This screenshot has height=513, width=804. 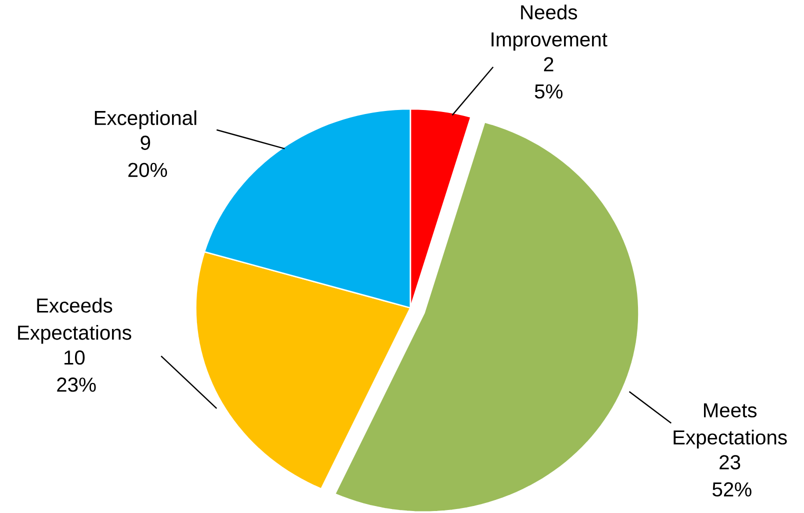 What do you see at coordinates (550, 27) in the screenshot?
I see `slice-label: Needs Improvement` at bounding box center [550, 27].